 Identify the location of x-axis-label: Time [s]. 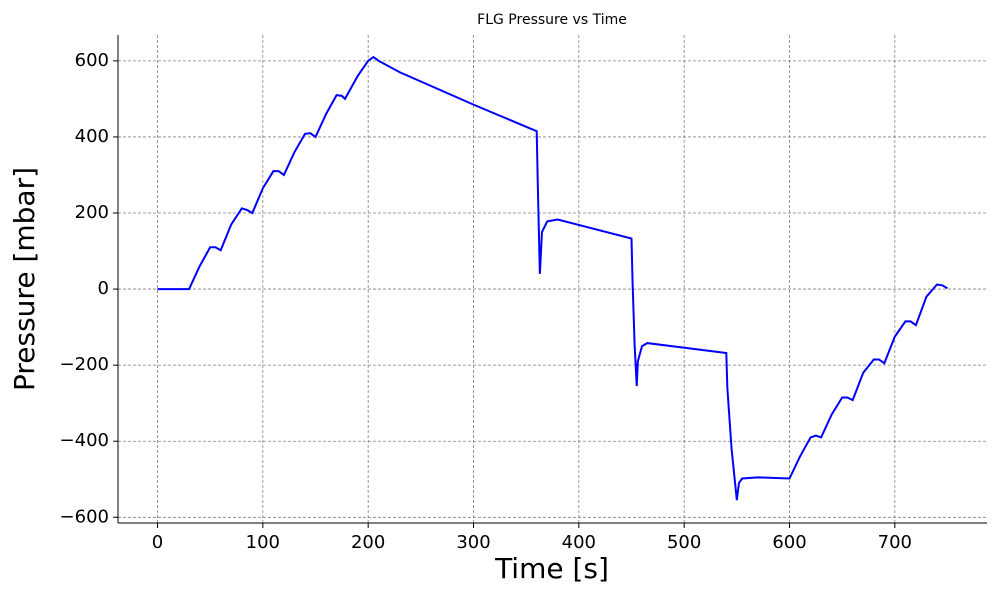
(551, 568).